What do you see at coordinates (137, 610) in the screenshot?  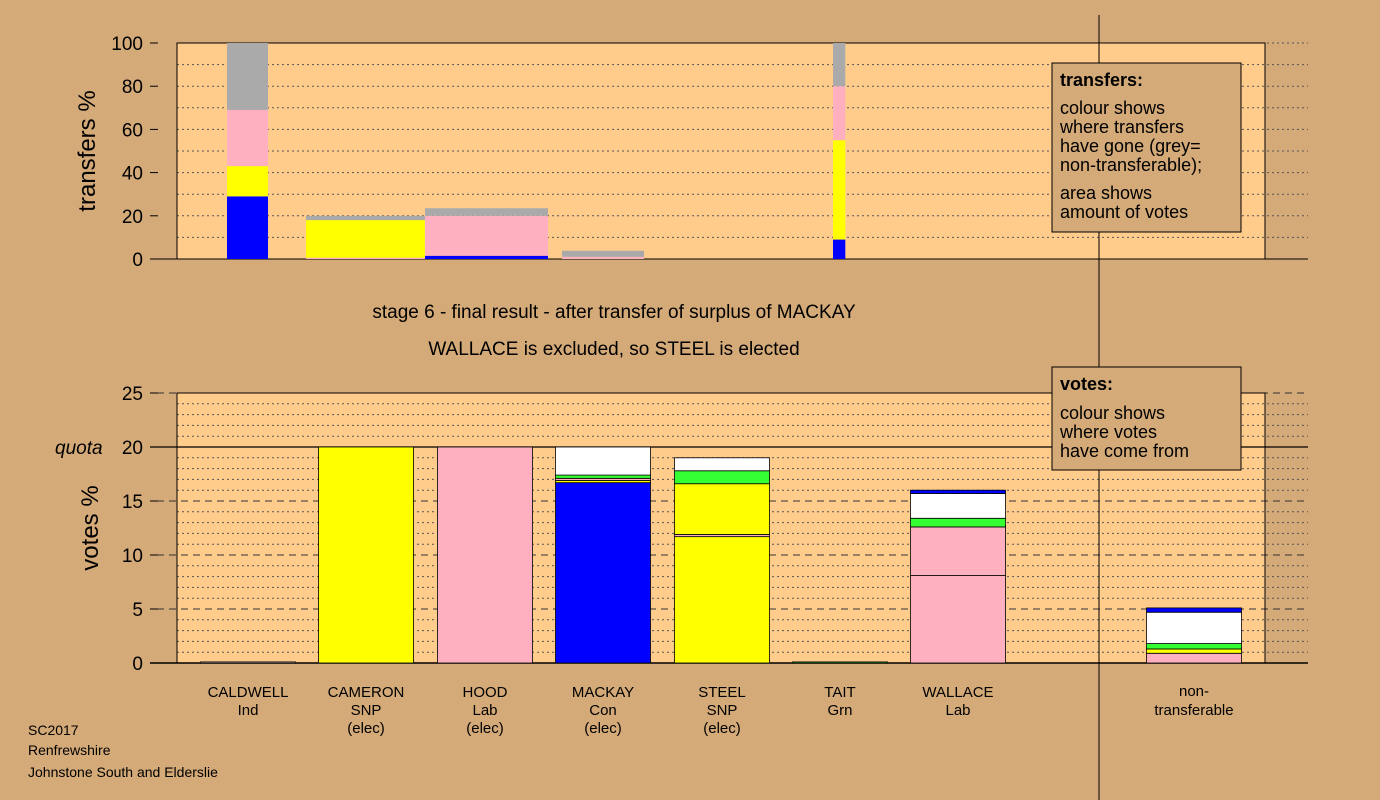 I see `y-tick-label: 5` at bounding box center [137, 610].